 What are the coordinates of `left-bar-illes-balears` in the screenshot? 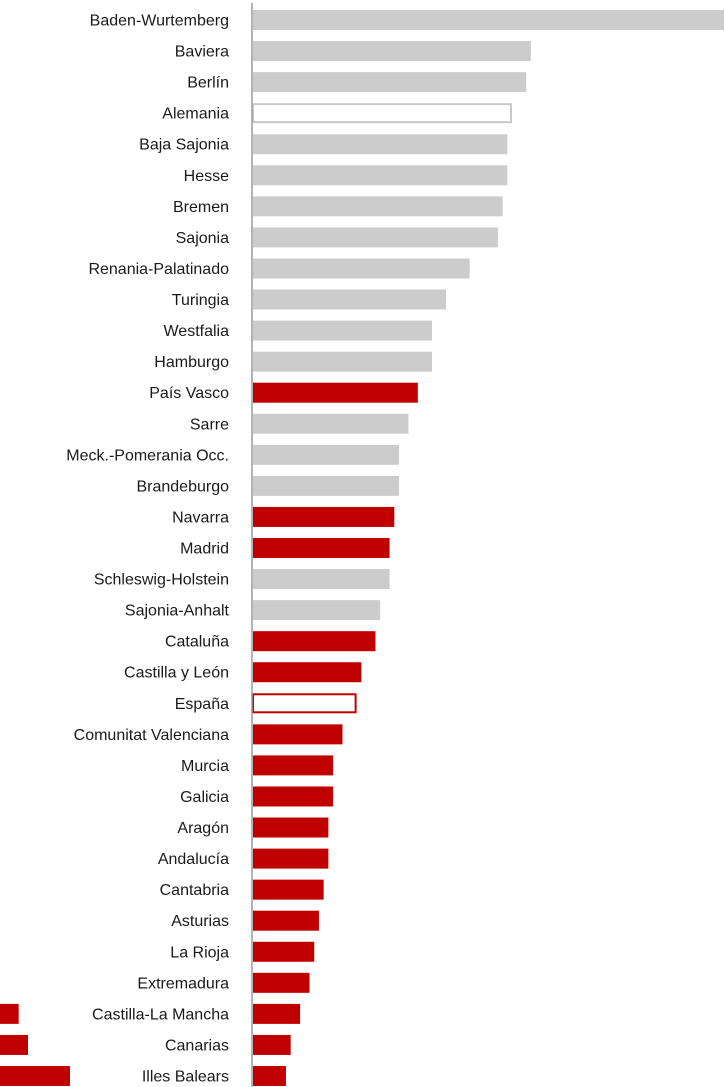 It's located at (35, 1076).